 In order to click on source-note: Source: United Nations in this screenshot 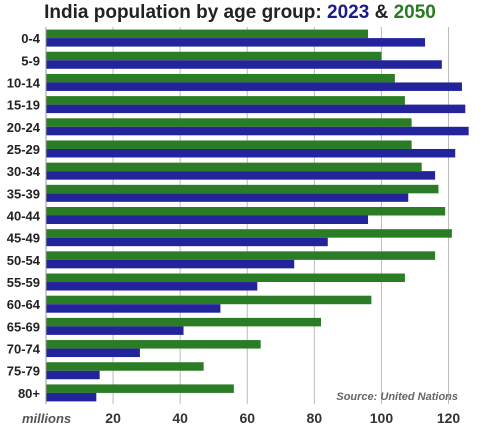, I will do `click(397, 397)`.